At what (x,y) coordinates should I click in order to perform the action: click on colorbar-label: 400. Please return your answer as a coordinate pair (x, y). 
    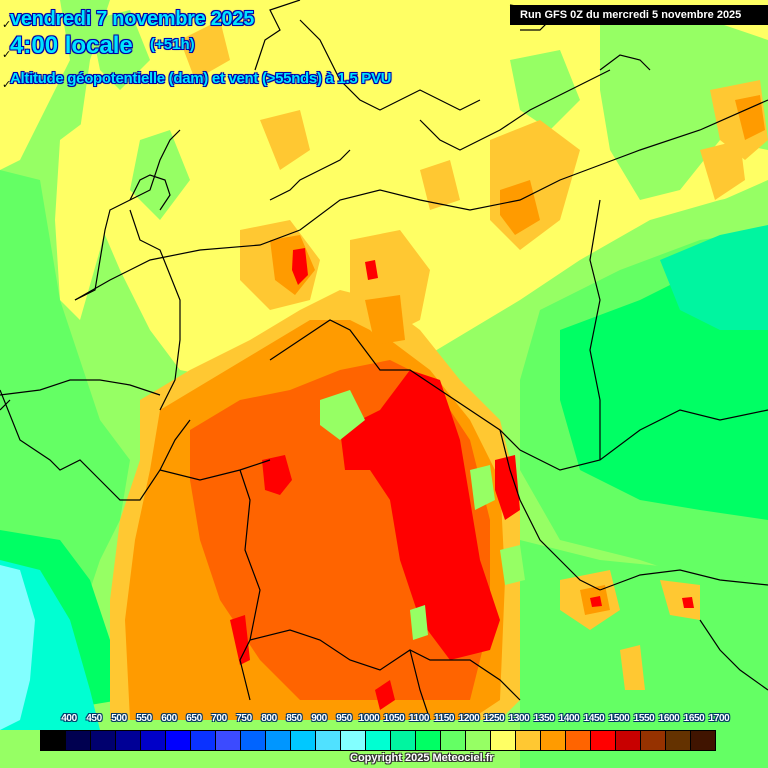
    Looking at the image, I should click on (69, 718).